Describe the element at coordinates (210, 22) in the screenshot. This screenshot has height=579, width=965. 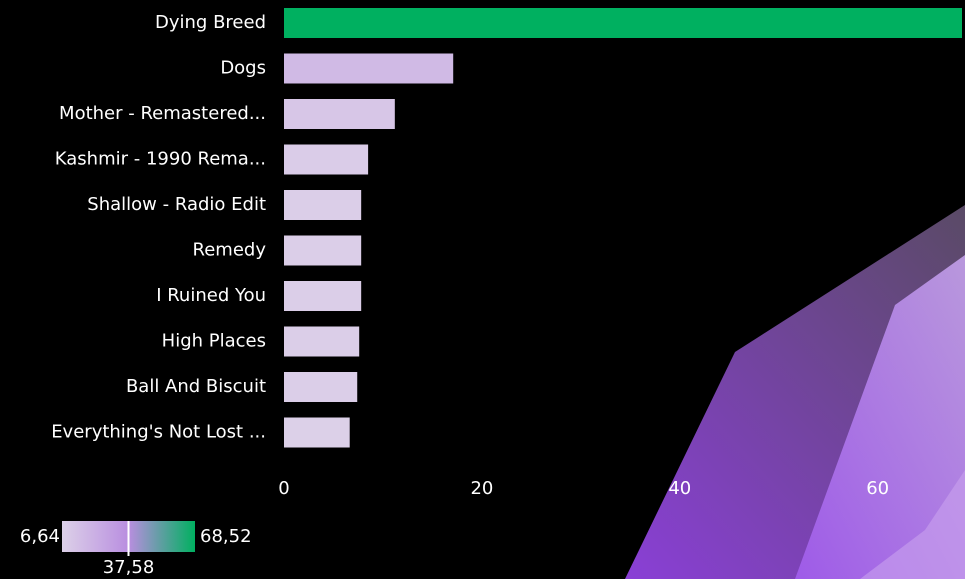
I see `y-tick-label: Dying Breed` at that location.